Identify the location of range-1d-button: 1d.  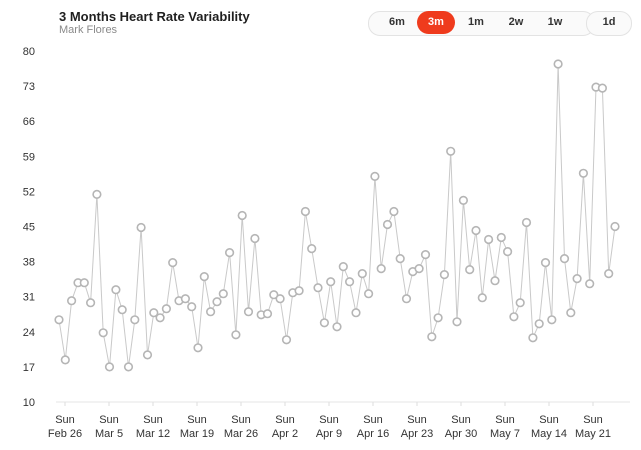
(609, 22).